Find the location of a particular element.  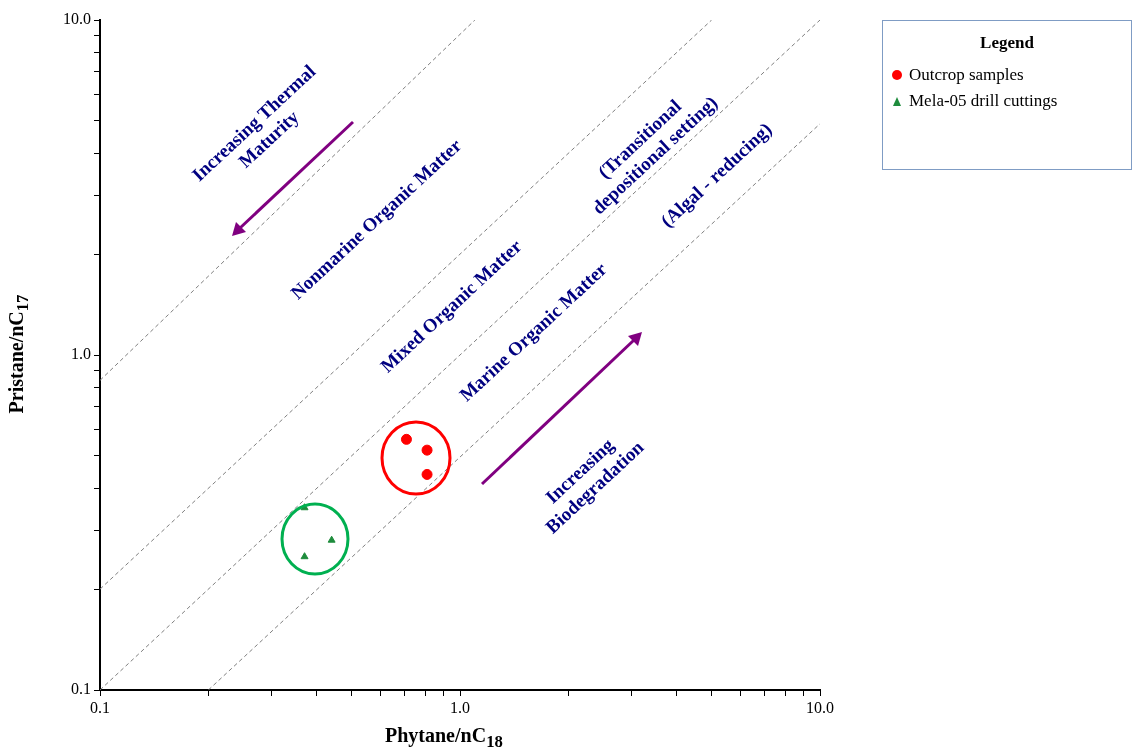

x-tick-label: 0.1 is located at coordinates (100, 707).